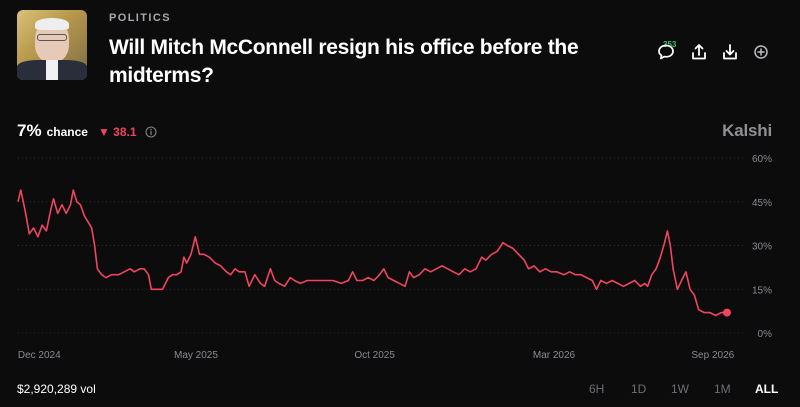  What do you see at coordinates (29, 130) in the screenshot?
I see `chance-percent: 7%` at bounding box center [29, 130].